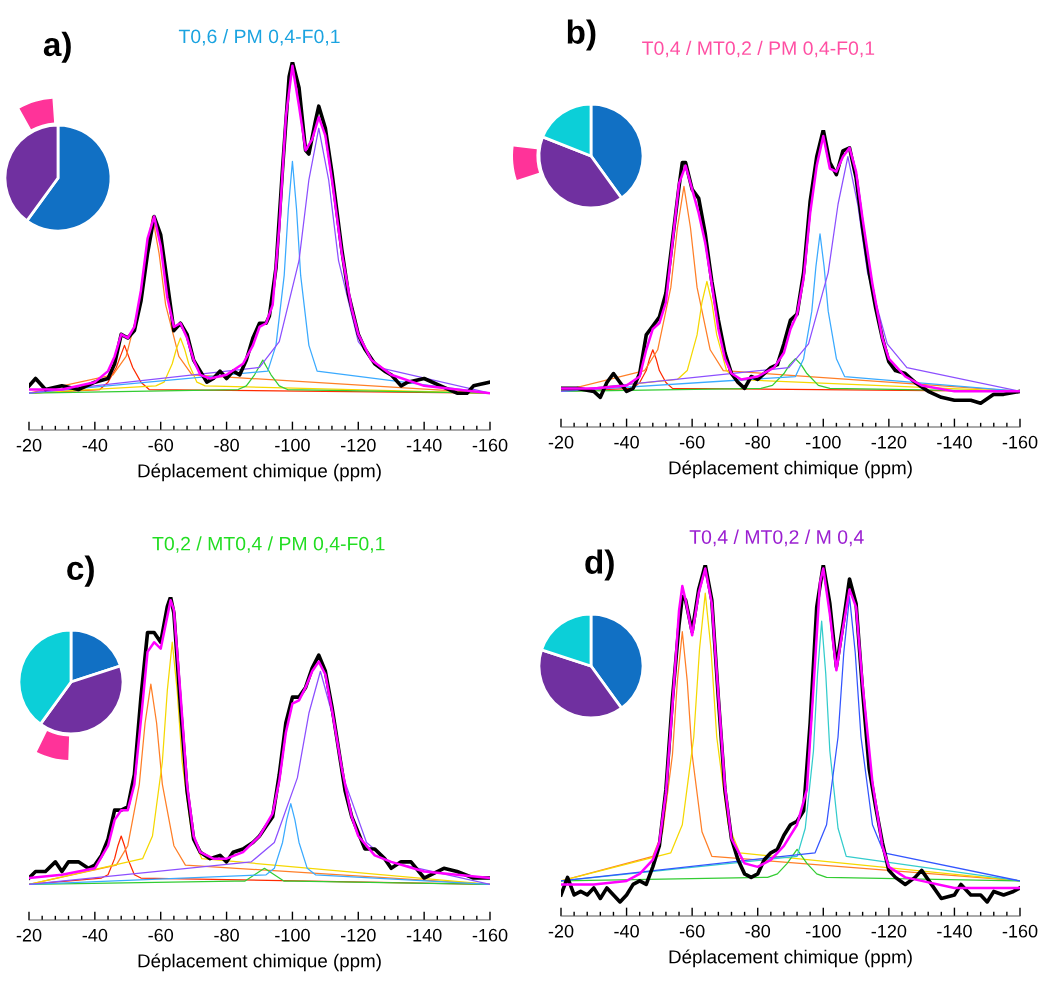  What do you see at coordinates (259, 37) in the screenshot?
I see `chart-title: T0,6 / PM 0,4-F0,1` at bounding box center [259, 37].